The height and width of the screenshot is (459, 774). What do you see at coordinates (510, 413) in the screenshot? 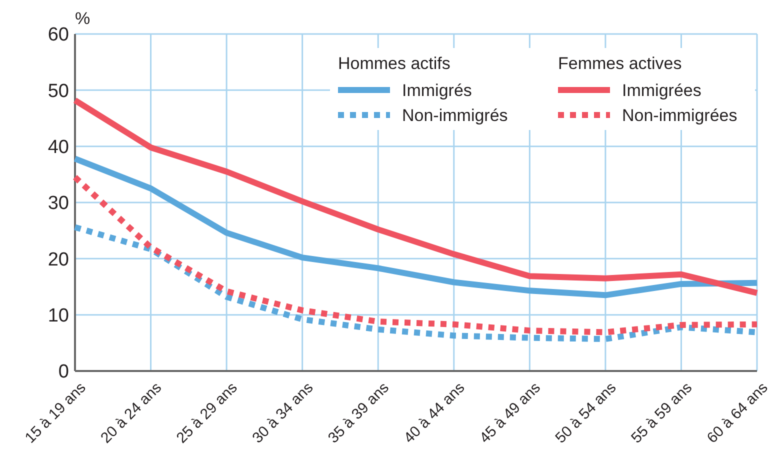
I see `x-tick-label: 45 à 49 ans` at bounding box center [510, 413].